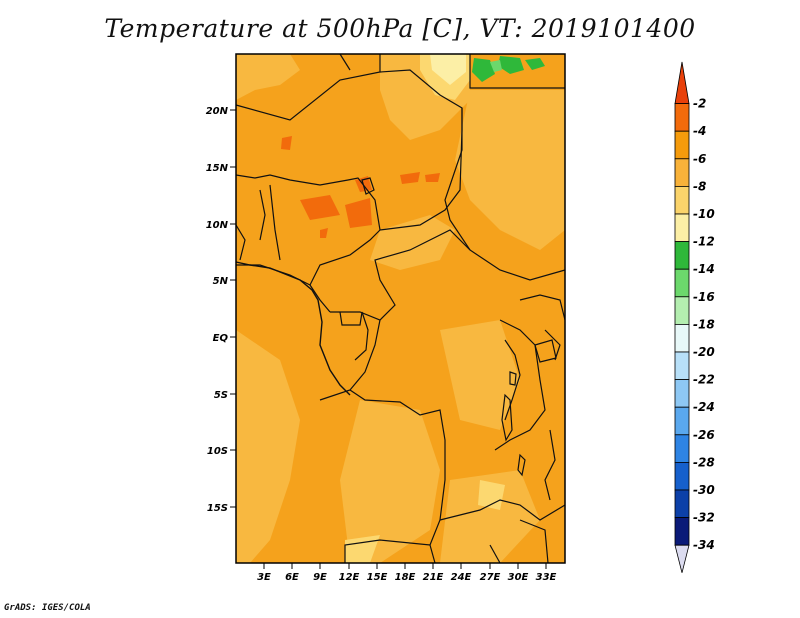 Image resolution: width=800 pixels, height=618 pixels. What do you see at coordinates (360, 187) in the screenshot?
I see `hot-spots` at bounding box center [360, 187].